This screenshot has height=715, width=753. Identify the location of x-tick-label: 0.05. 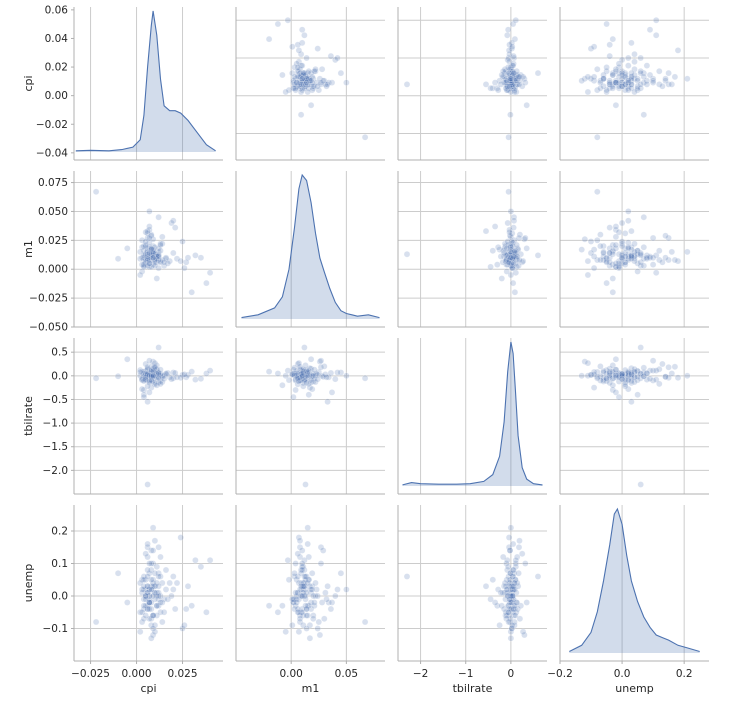
(346, 674).